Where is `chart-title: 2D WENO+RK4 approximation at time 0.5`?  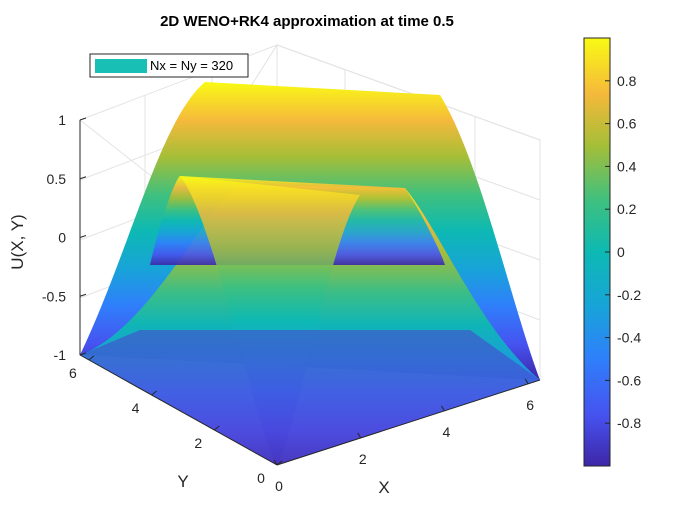
chart-title: 2D WENO+RK4 approximation at time 0.5 is located at coordinates (307, 21).